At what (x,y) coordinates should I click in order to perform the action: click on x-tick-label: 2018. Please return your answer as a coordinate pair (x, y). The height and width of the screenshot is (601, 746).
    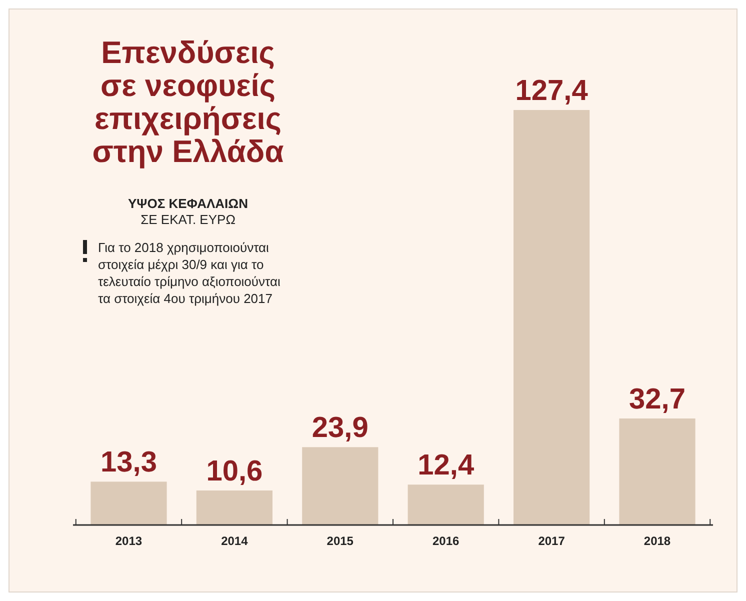
    Looking at the image, I should click on (657, 541).